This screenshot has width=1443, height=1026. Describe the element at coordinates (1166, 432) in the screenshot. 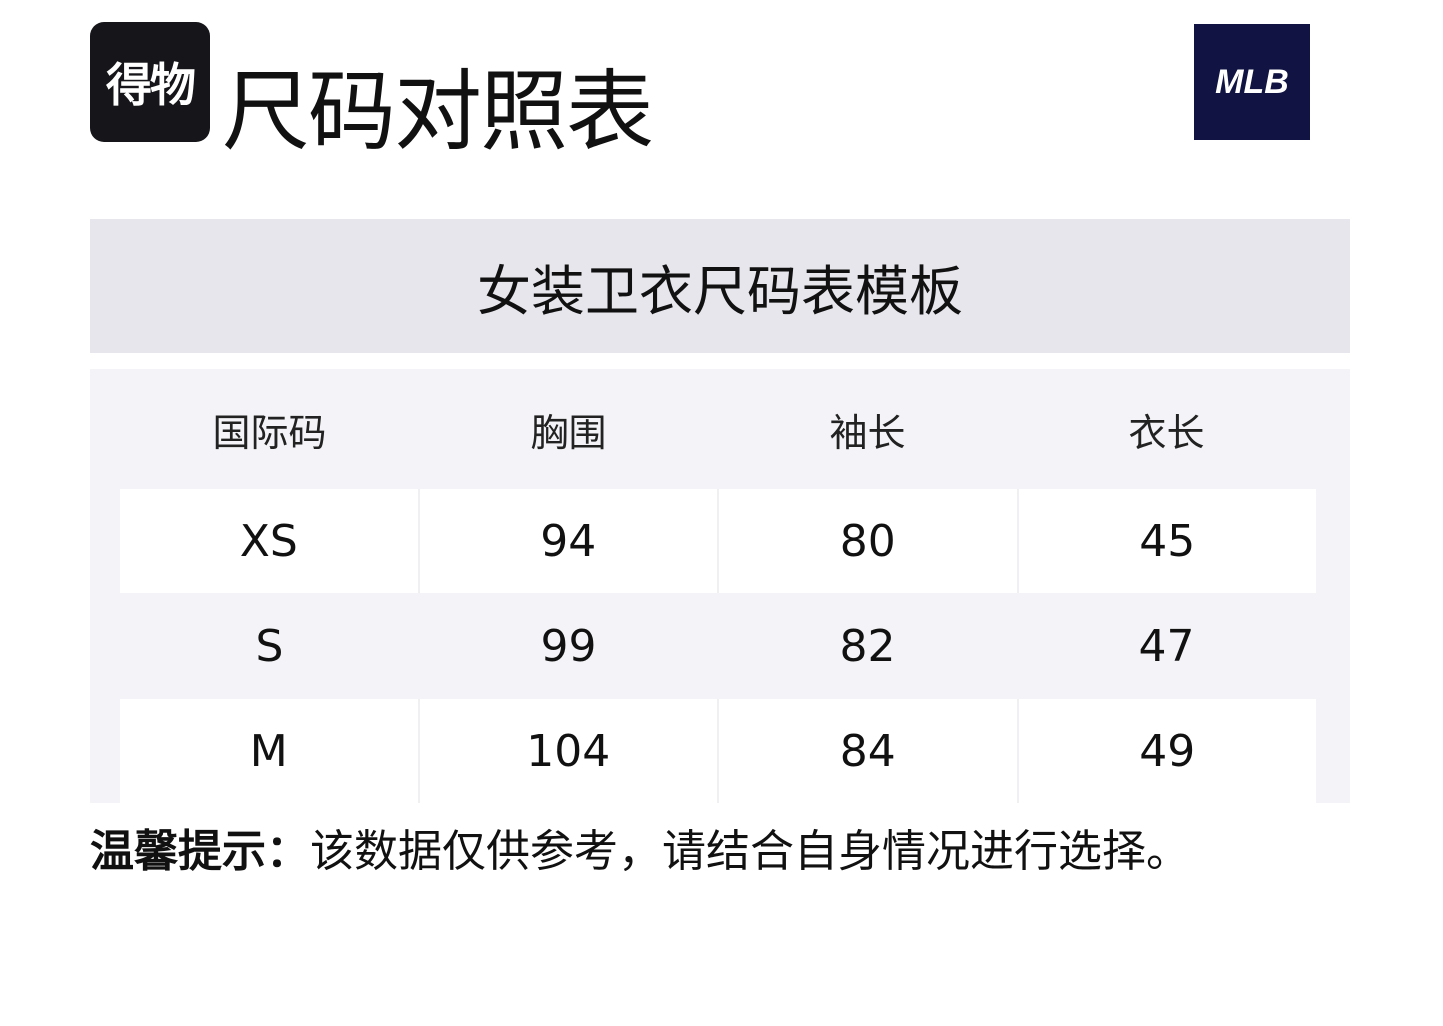

I see `header-cell: 衣长` at that location.